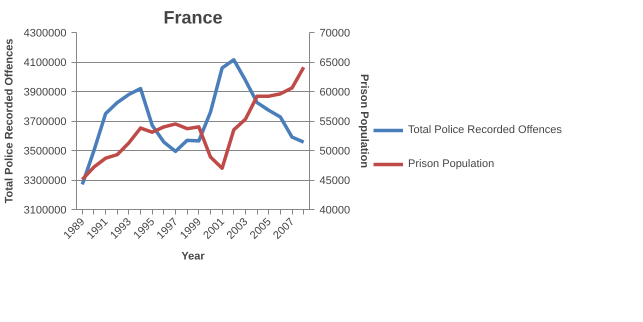 The image size is (643, 322). What do you see at coordinates (364, 121) in the screenshot?
I see `y2-axis-title: Prison Population` at bounding box center [364, 121].